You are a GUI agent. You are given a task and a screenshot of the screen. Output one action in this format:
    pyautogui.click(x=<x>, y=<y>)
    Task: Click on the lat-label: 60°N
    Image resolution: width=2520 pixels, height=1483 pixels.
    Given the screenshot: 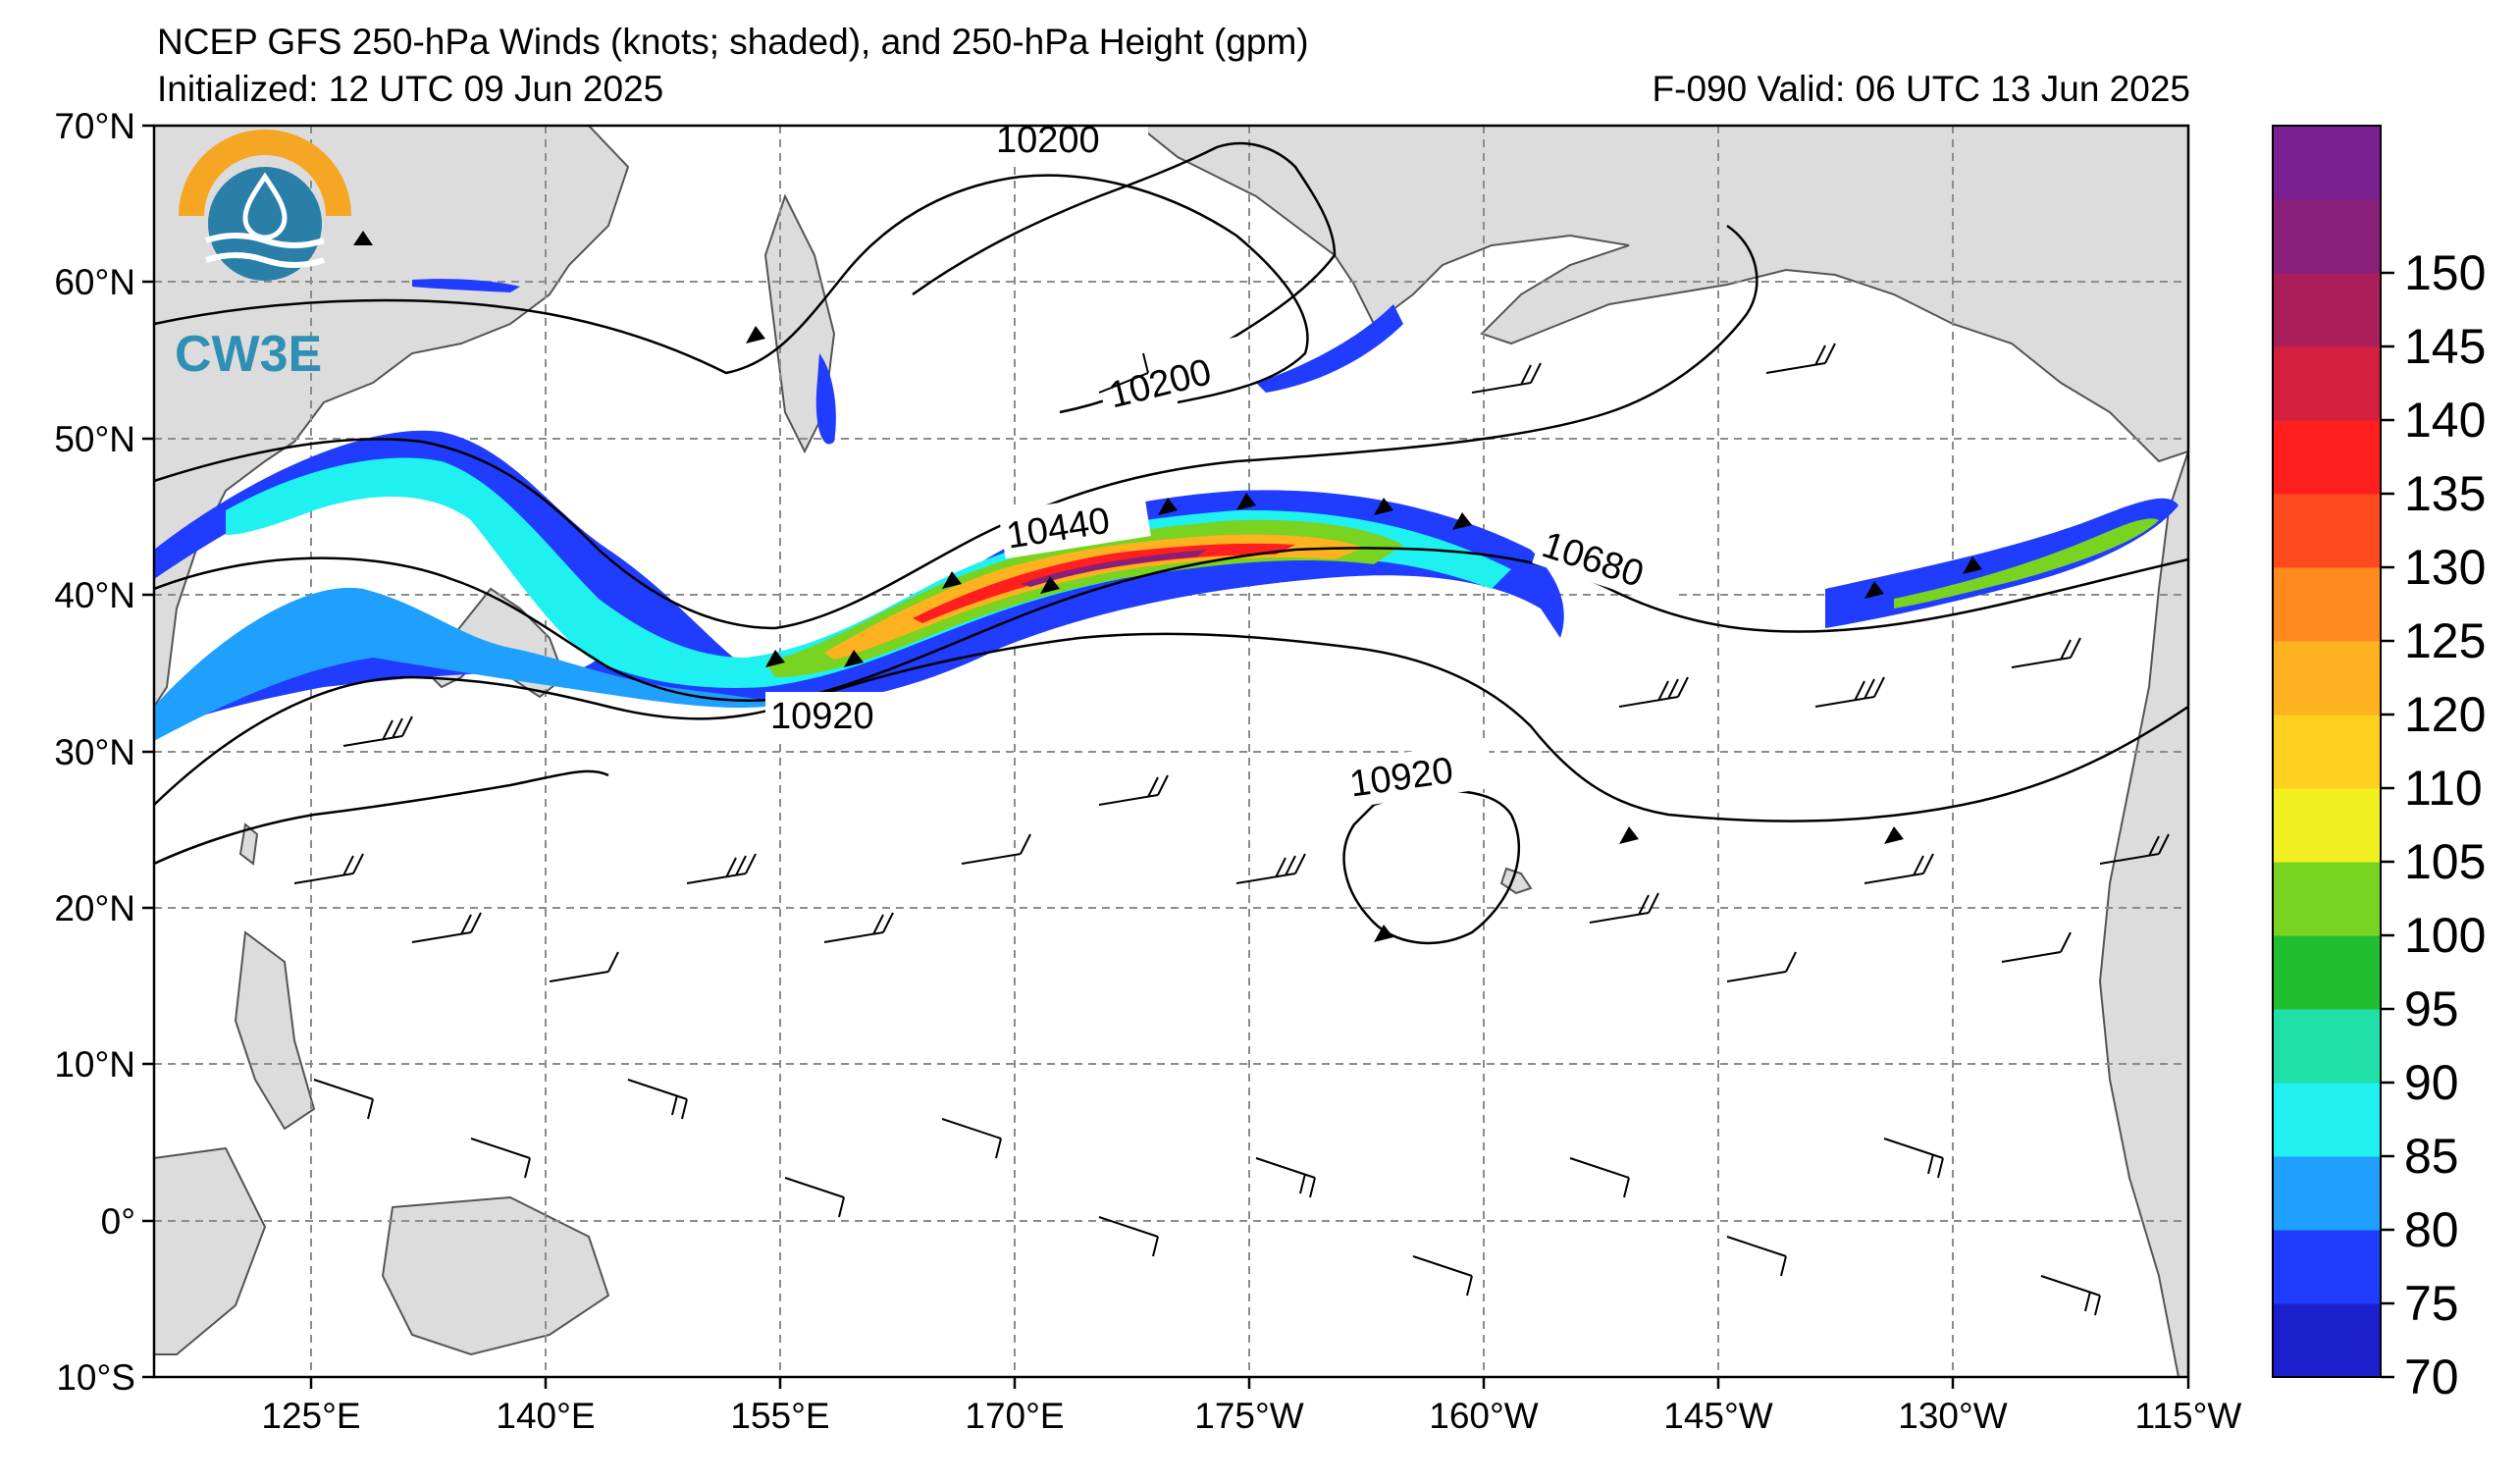 What is the action you would take?
    pyautogui.click(x=94, y=282)
    